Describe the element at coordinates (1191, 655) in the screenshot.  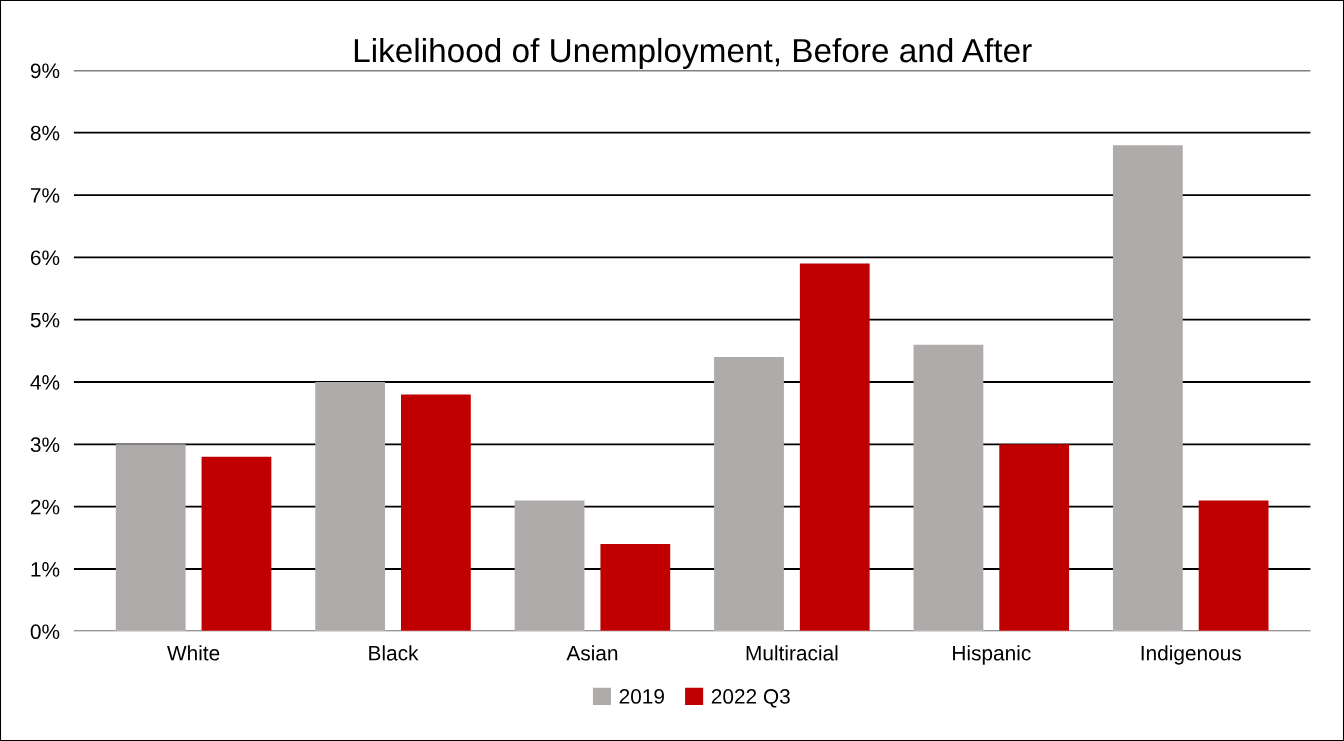
I see `x-tick-label: Indigenous` at that location.